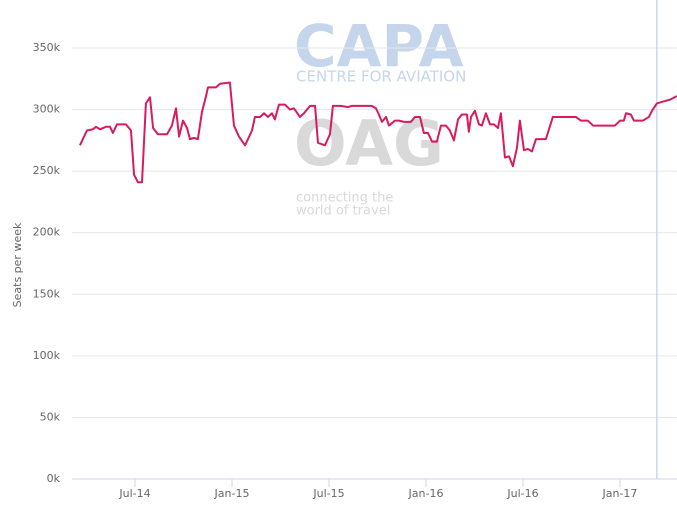 The width and height of the screenshot is (677, 507). Describe the element at coordinates (328, 493) in the screenshot. I see `x-tick-label: Jul-15` at that location.